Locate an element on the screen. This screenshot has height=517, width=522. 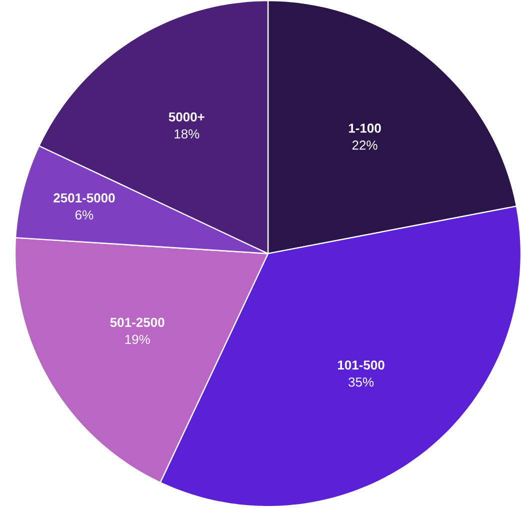
data-label: 35% is located at coordinates (361, 382).